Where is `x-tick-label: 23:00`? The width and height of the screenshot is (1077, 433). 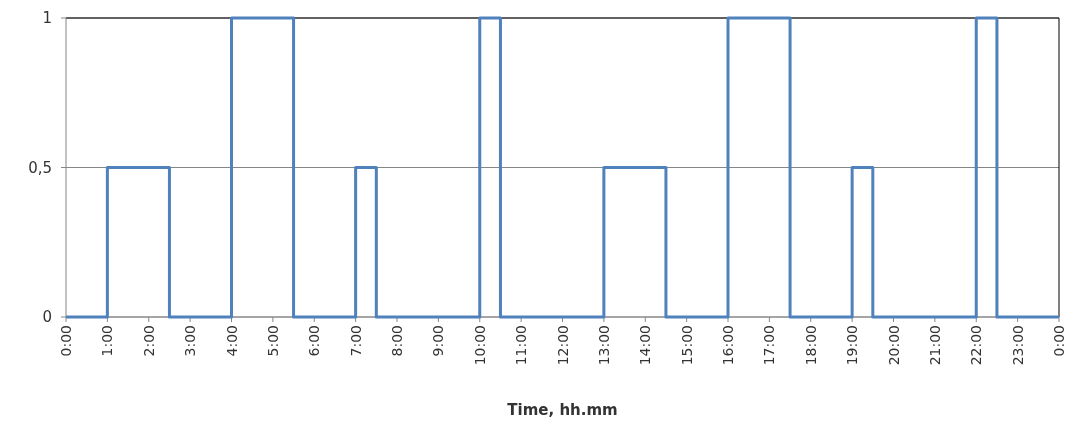
x-tick-label: 23:00 is located at coordinates (1017, 345).